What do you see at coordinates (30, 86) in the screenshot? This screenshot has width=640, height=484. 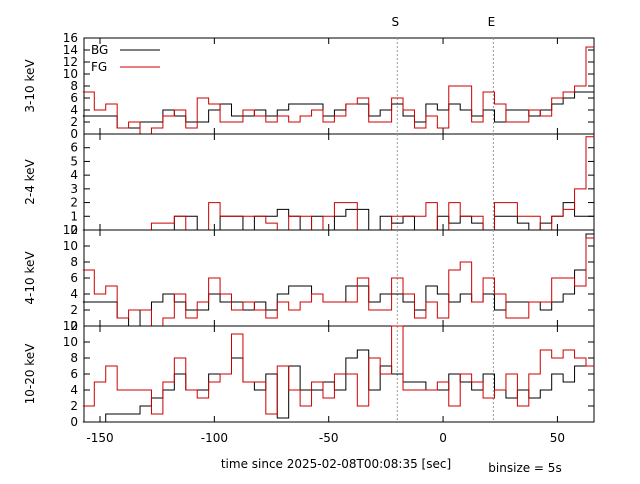 I see `y-axis-label: 3-10 keV` at bounding box center [30, 86].